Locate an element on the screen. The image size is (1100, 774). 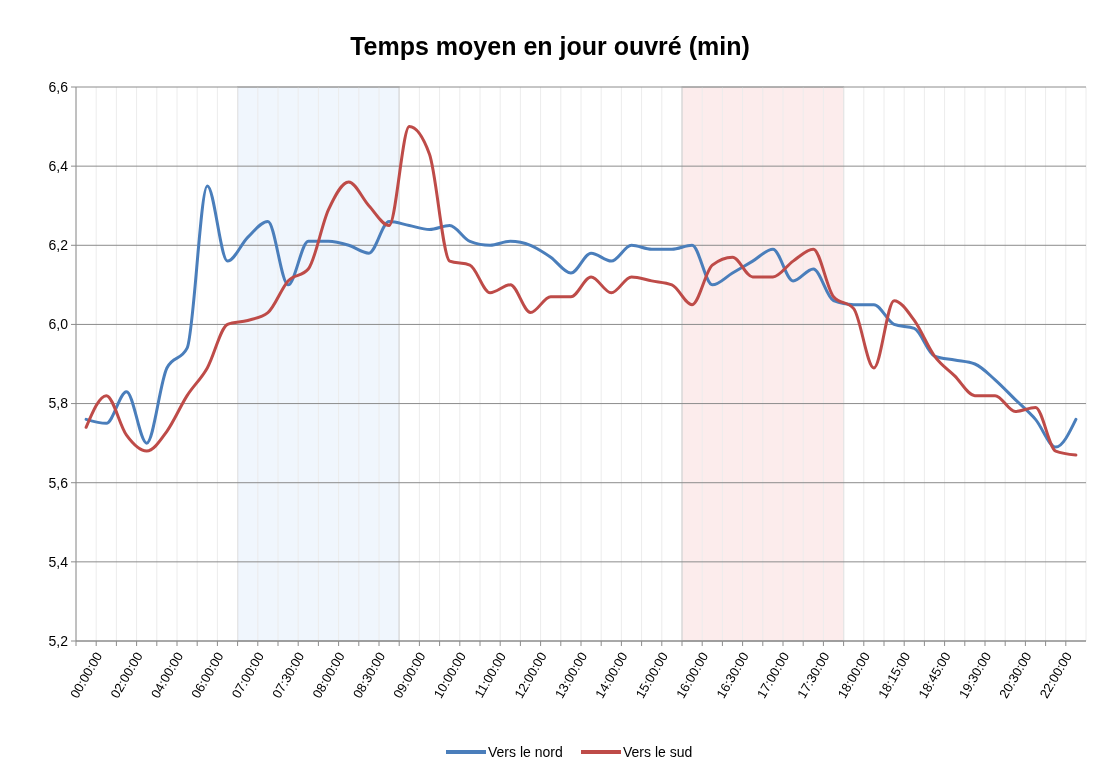
y-tick-label: 6,4 is located at coordinates (58, 166).